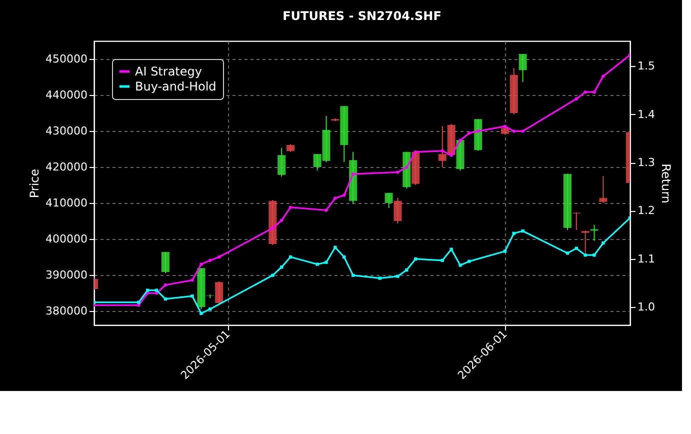 Image resolution: width=691 pixels, height=434 pixels. I want to click on y-tick-label: 390000, so click(67, 275).